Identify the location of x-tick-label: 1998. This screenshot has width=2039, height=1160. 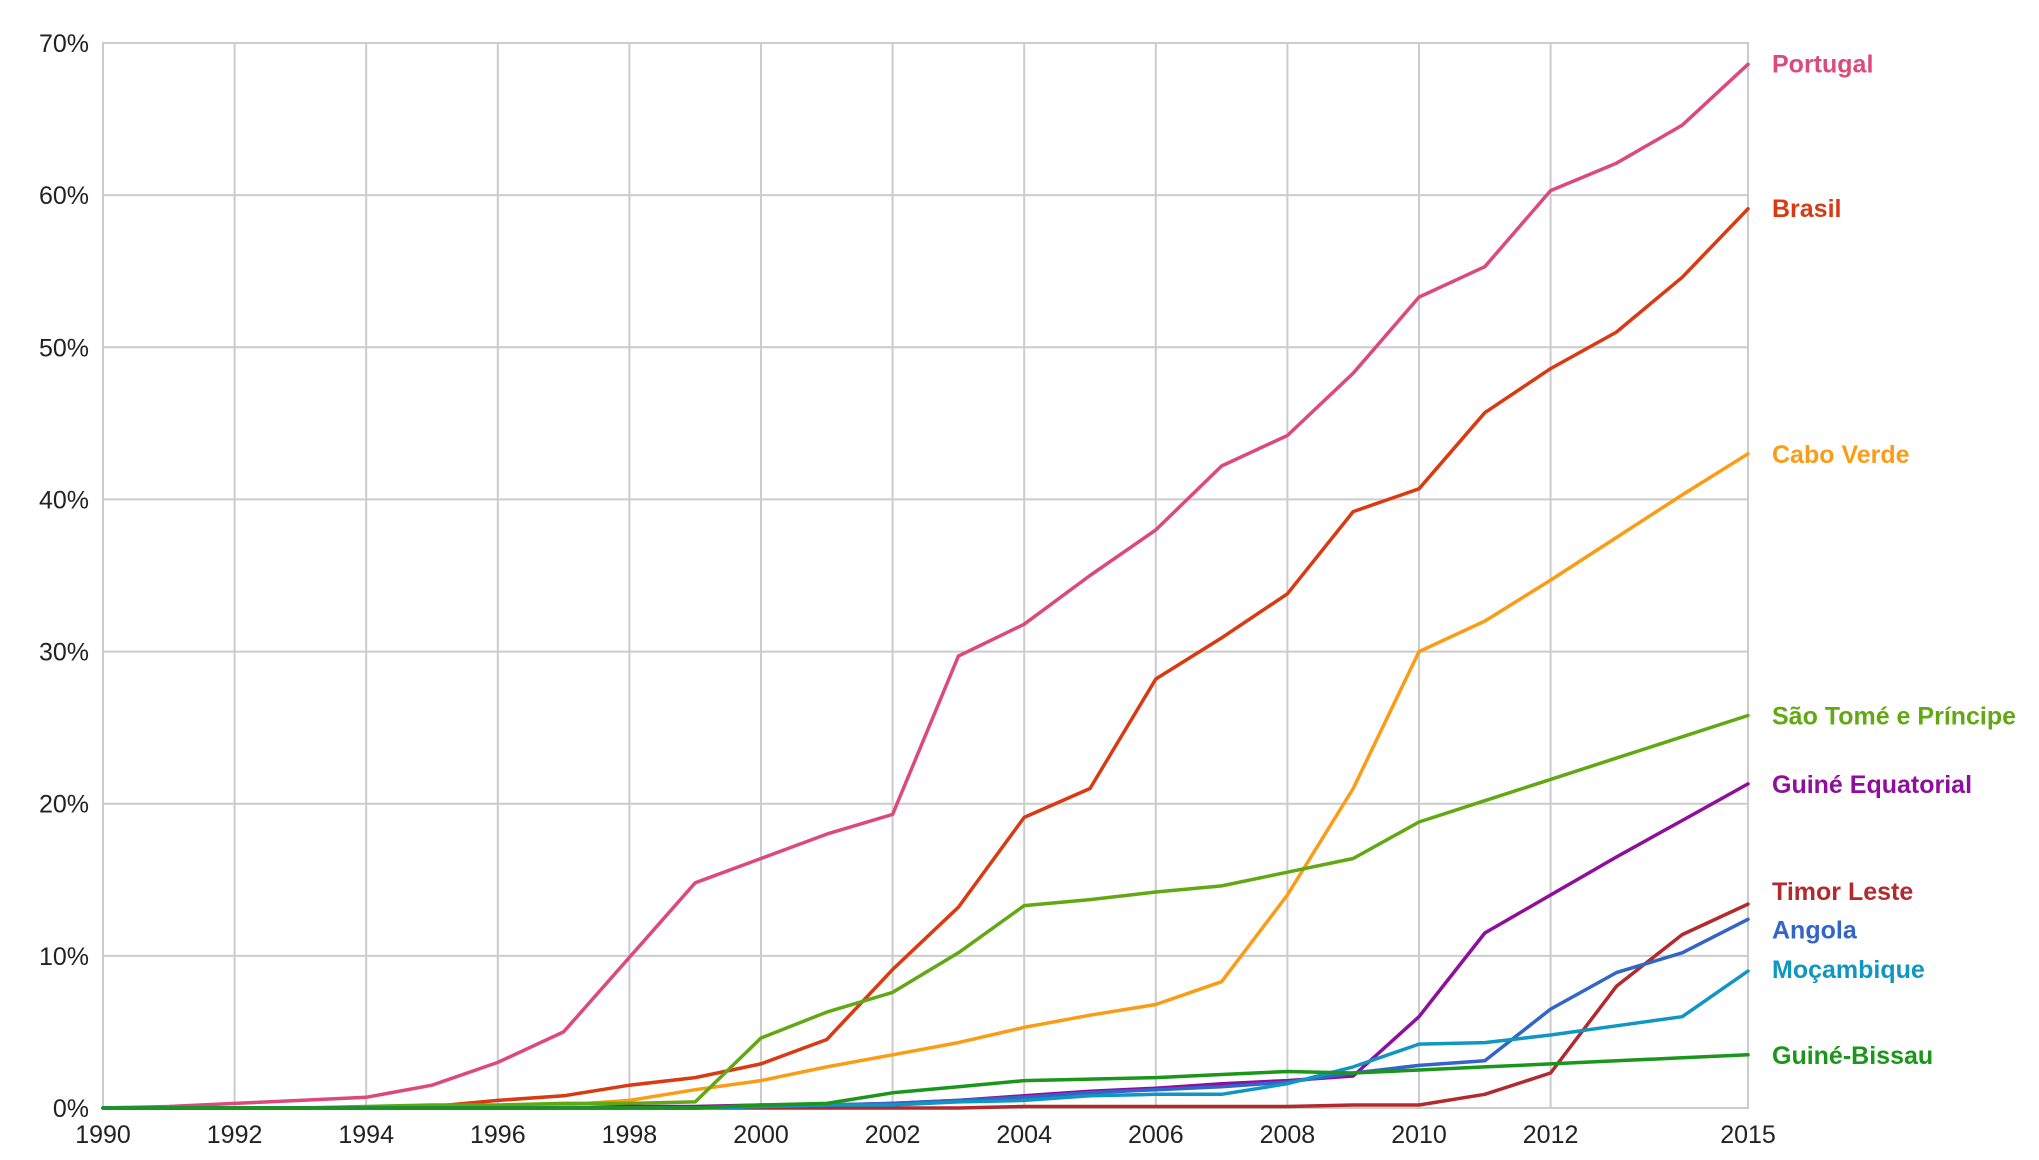
(630, 1135).